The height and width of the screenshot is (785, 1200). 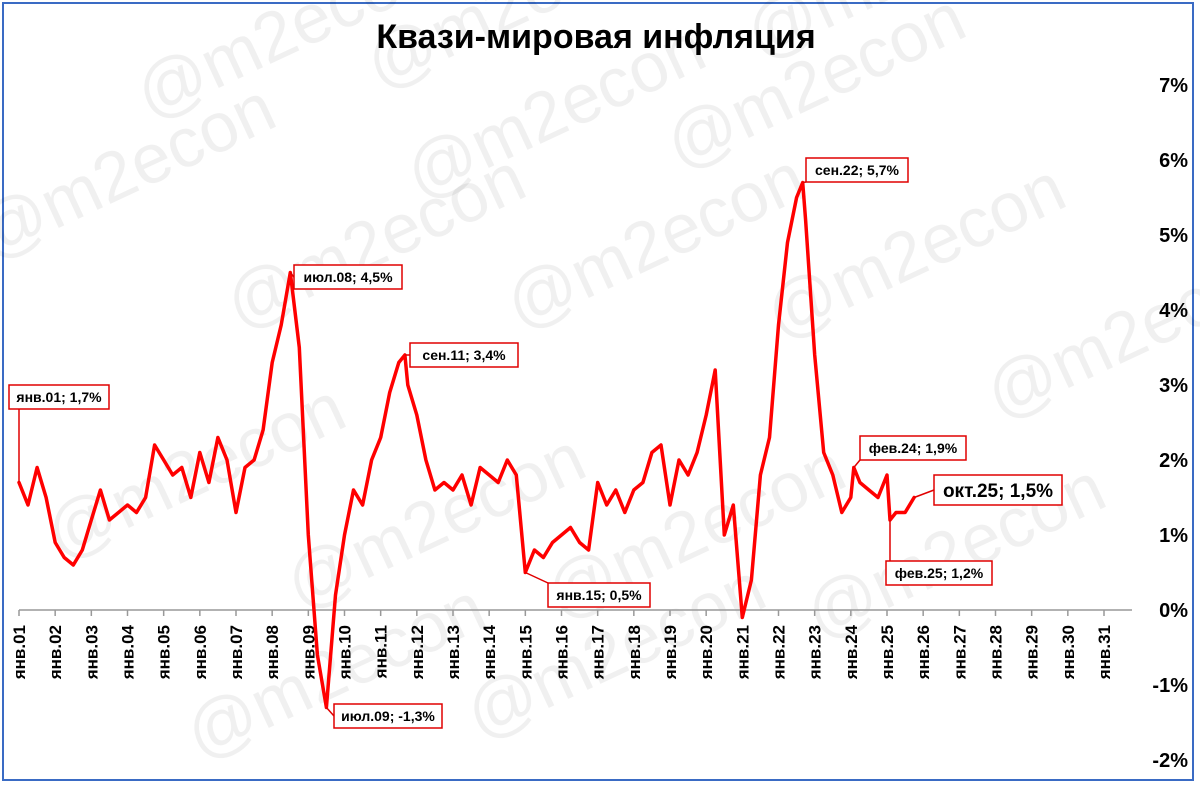 What do you see at coordinates (1170, 686) in the screenshot?
I see `y-tick-label: -1%` at bounding box center [1170, 686].